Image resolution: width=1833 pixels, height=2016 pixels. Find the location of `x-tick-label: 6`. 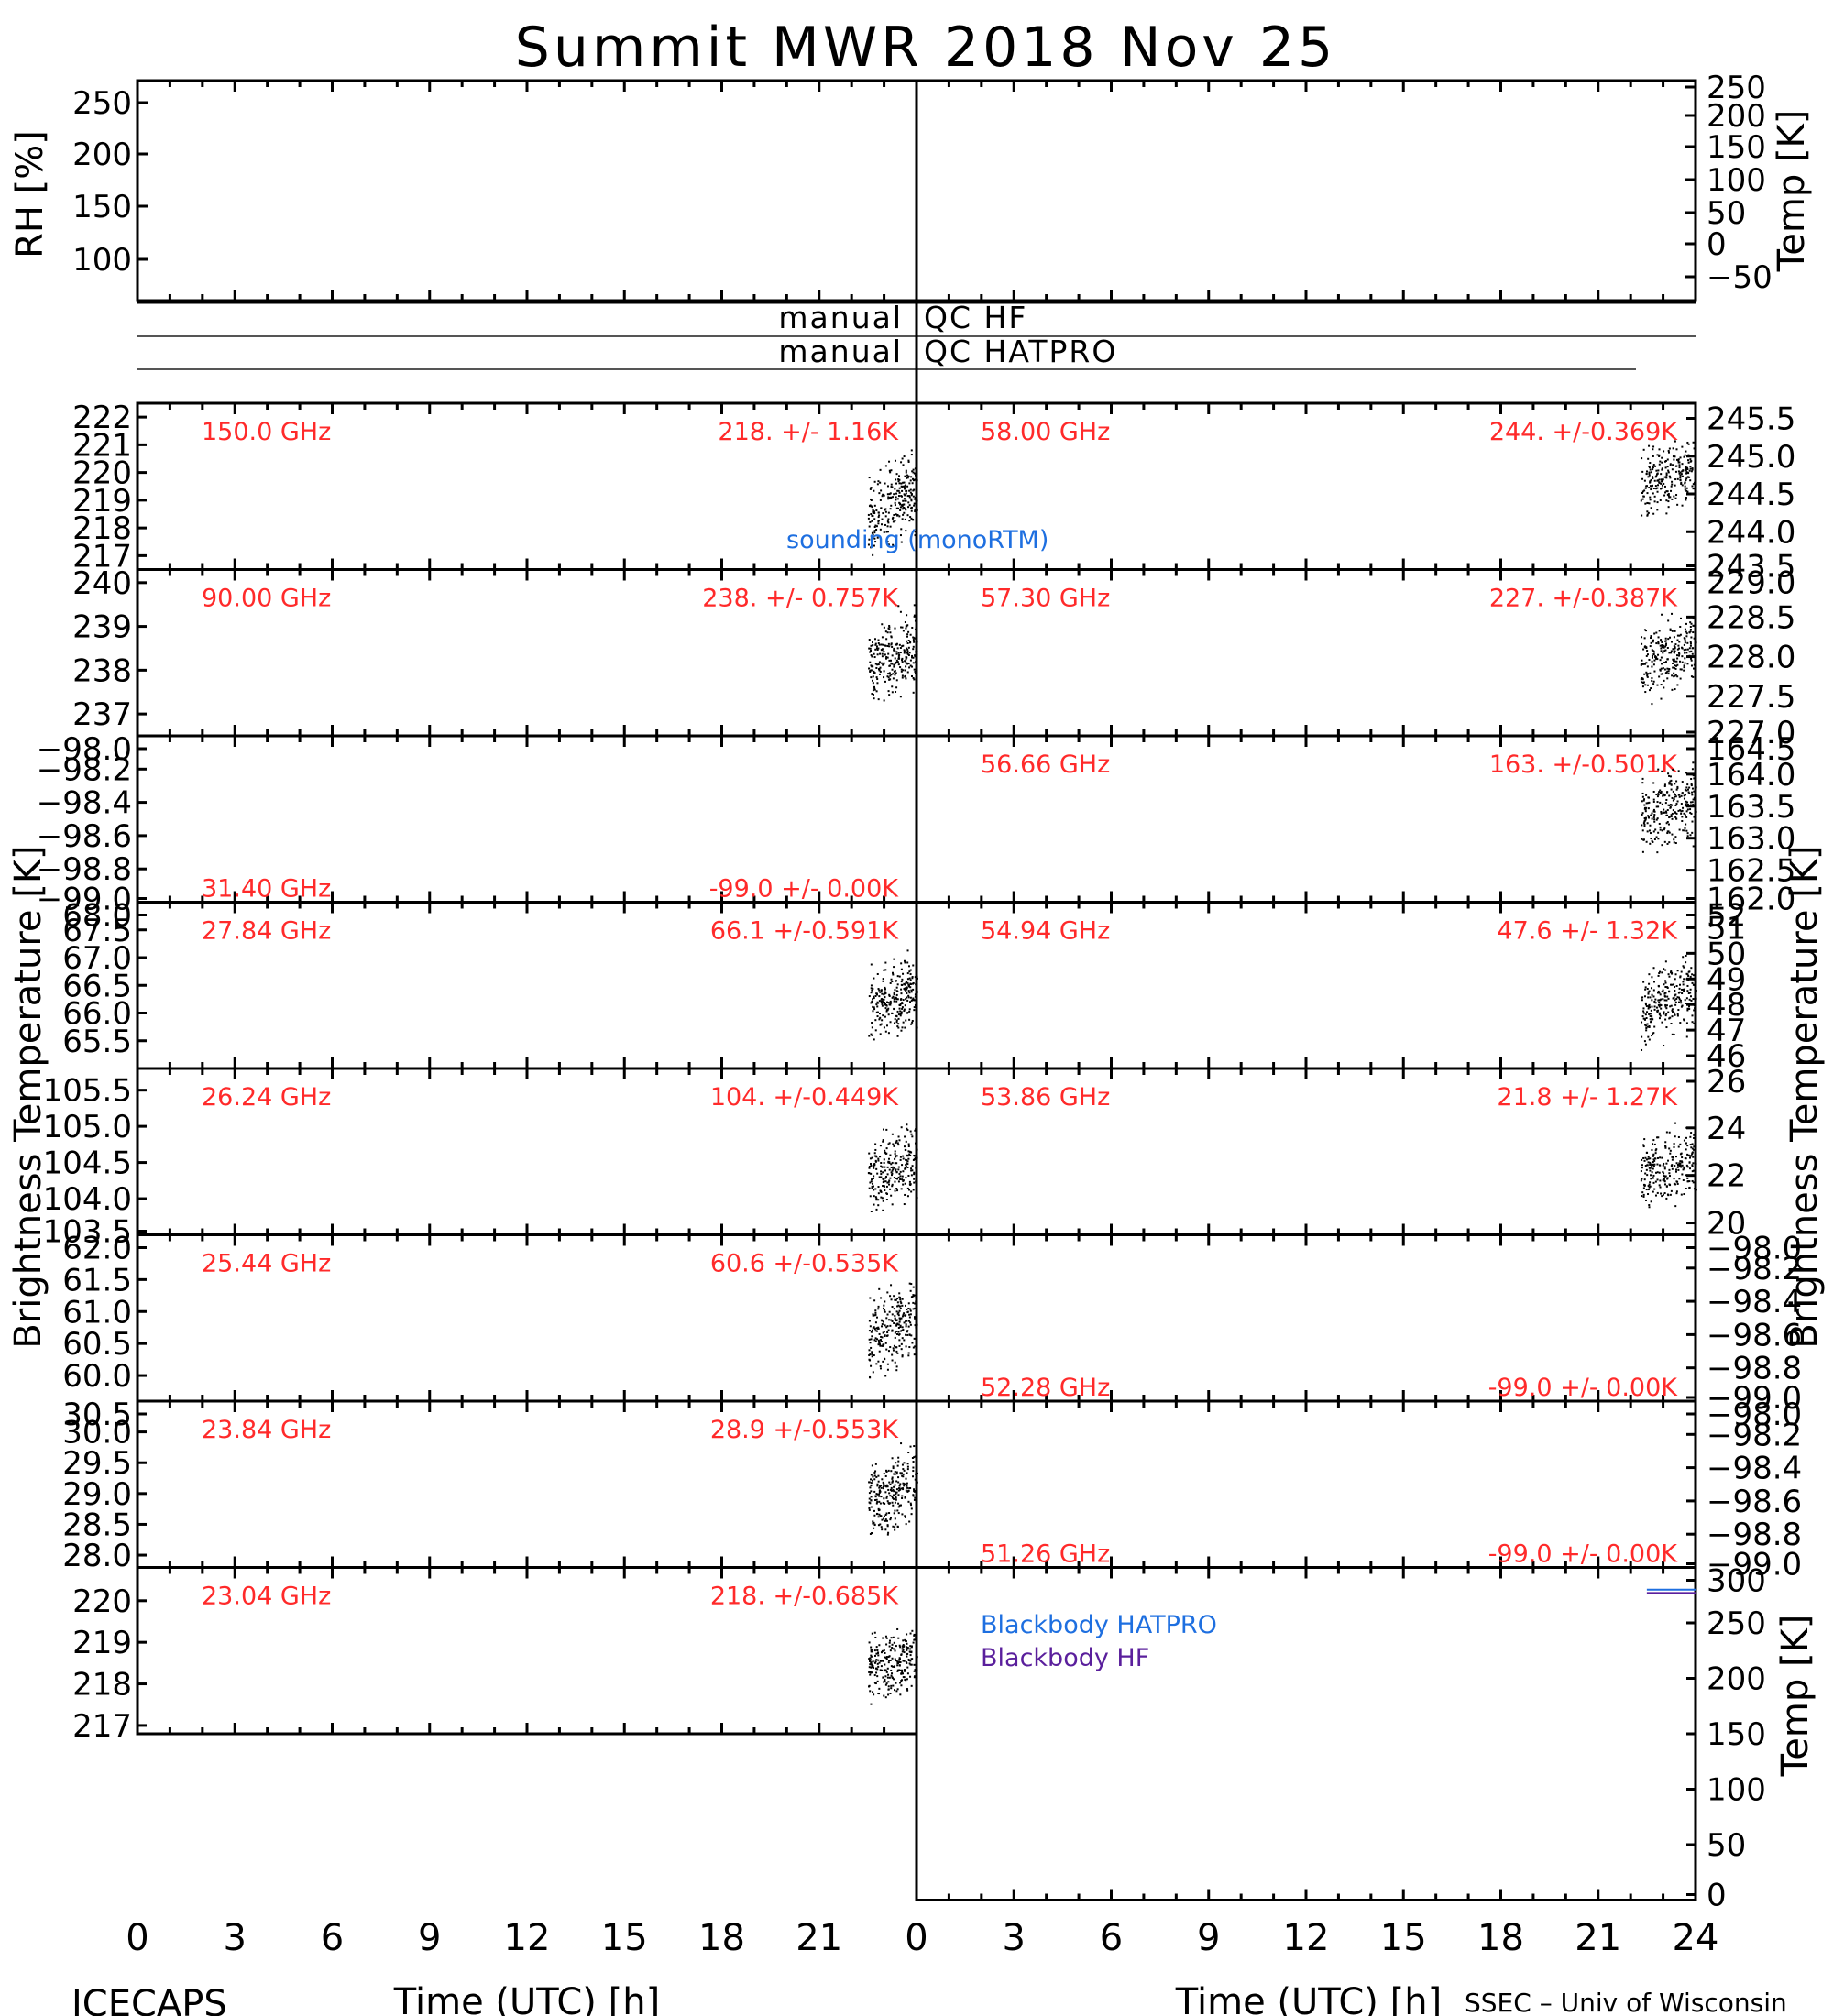

x-tick-label: 6 is located at coordinates (1111, 1938).